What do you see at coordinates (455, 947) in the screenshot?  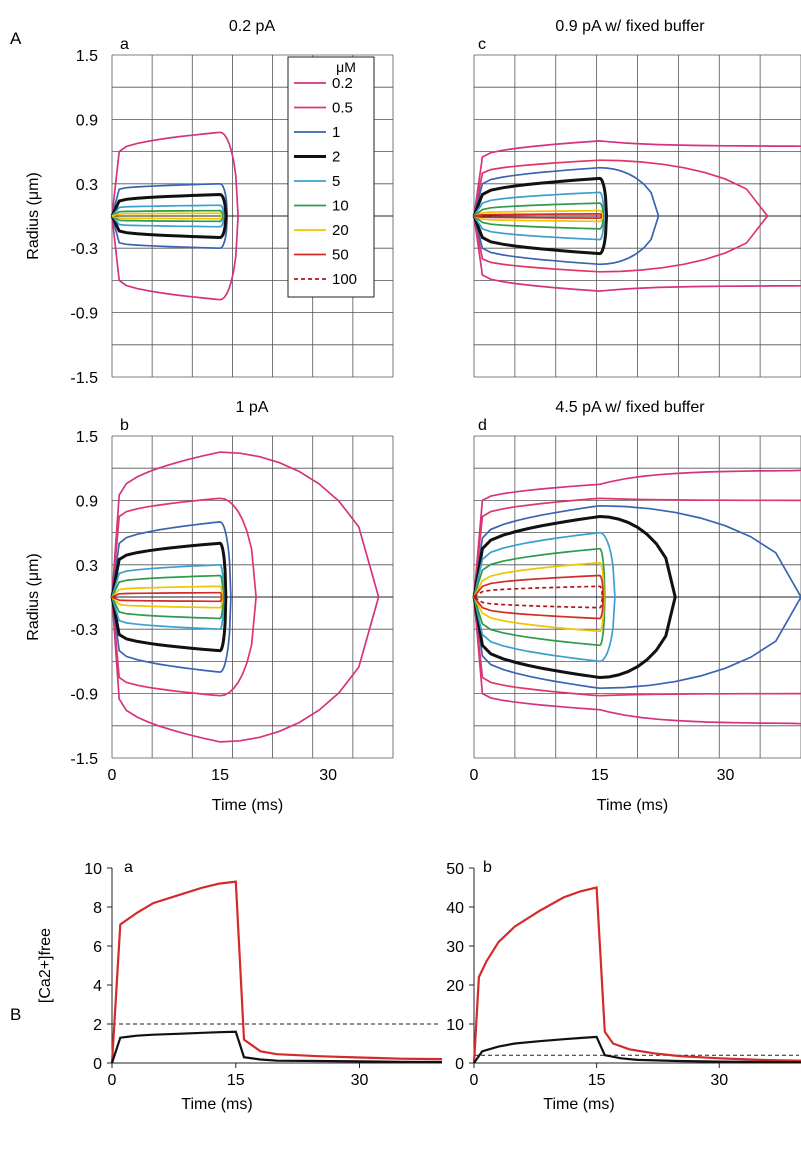 I see `y-tick-label: 30` at bounding box center [455, 947].